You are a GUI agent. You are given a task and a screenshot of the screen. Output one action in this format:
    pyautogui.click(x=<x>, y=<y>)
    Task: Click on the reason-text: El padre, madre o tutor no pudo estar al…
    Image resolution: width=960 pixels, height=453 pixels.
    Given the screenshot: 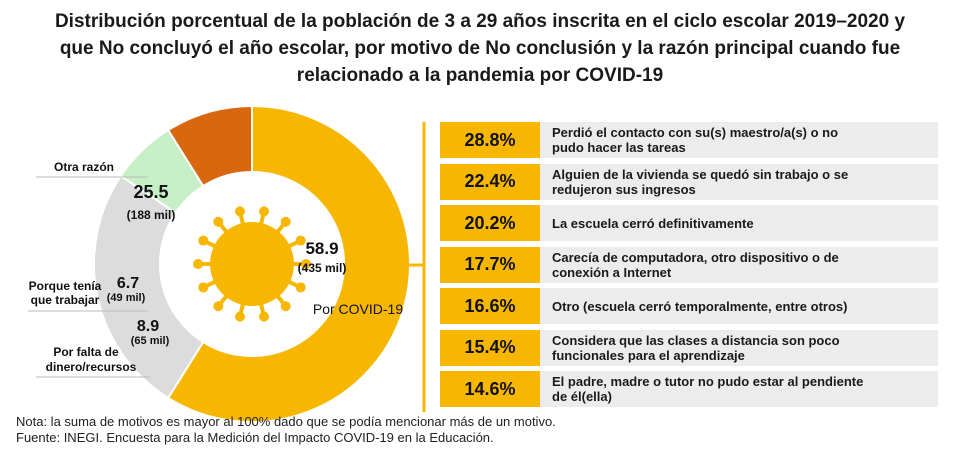 What is the action you would take?
    pyautogui.click(x=708, y=389)
    